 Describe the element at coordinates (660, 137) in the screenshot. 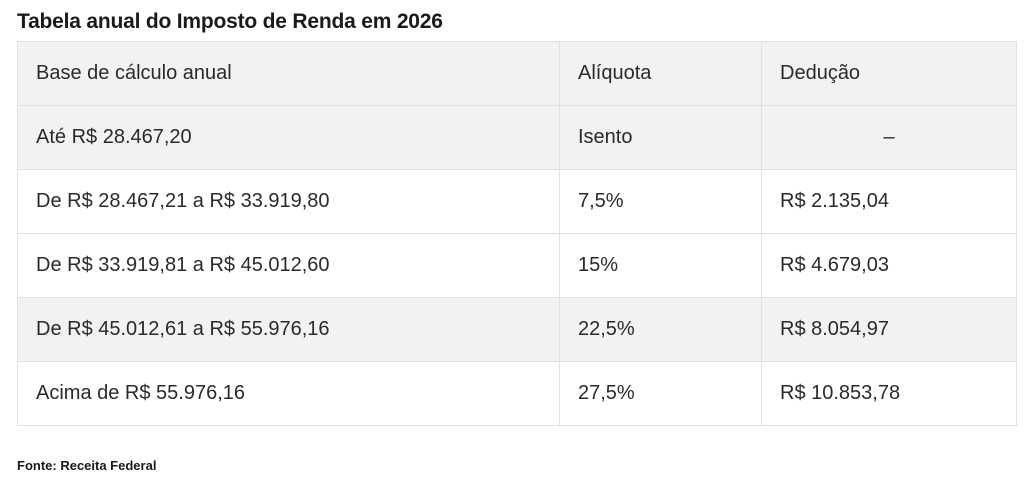

I see `cell-aliquota: Isento` at that location.